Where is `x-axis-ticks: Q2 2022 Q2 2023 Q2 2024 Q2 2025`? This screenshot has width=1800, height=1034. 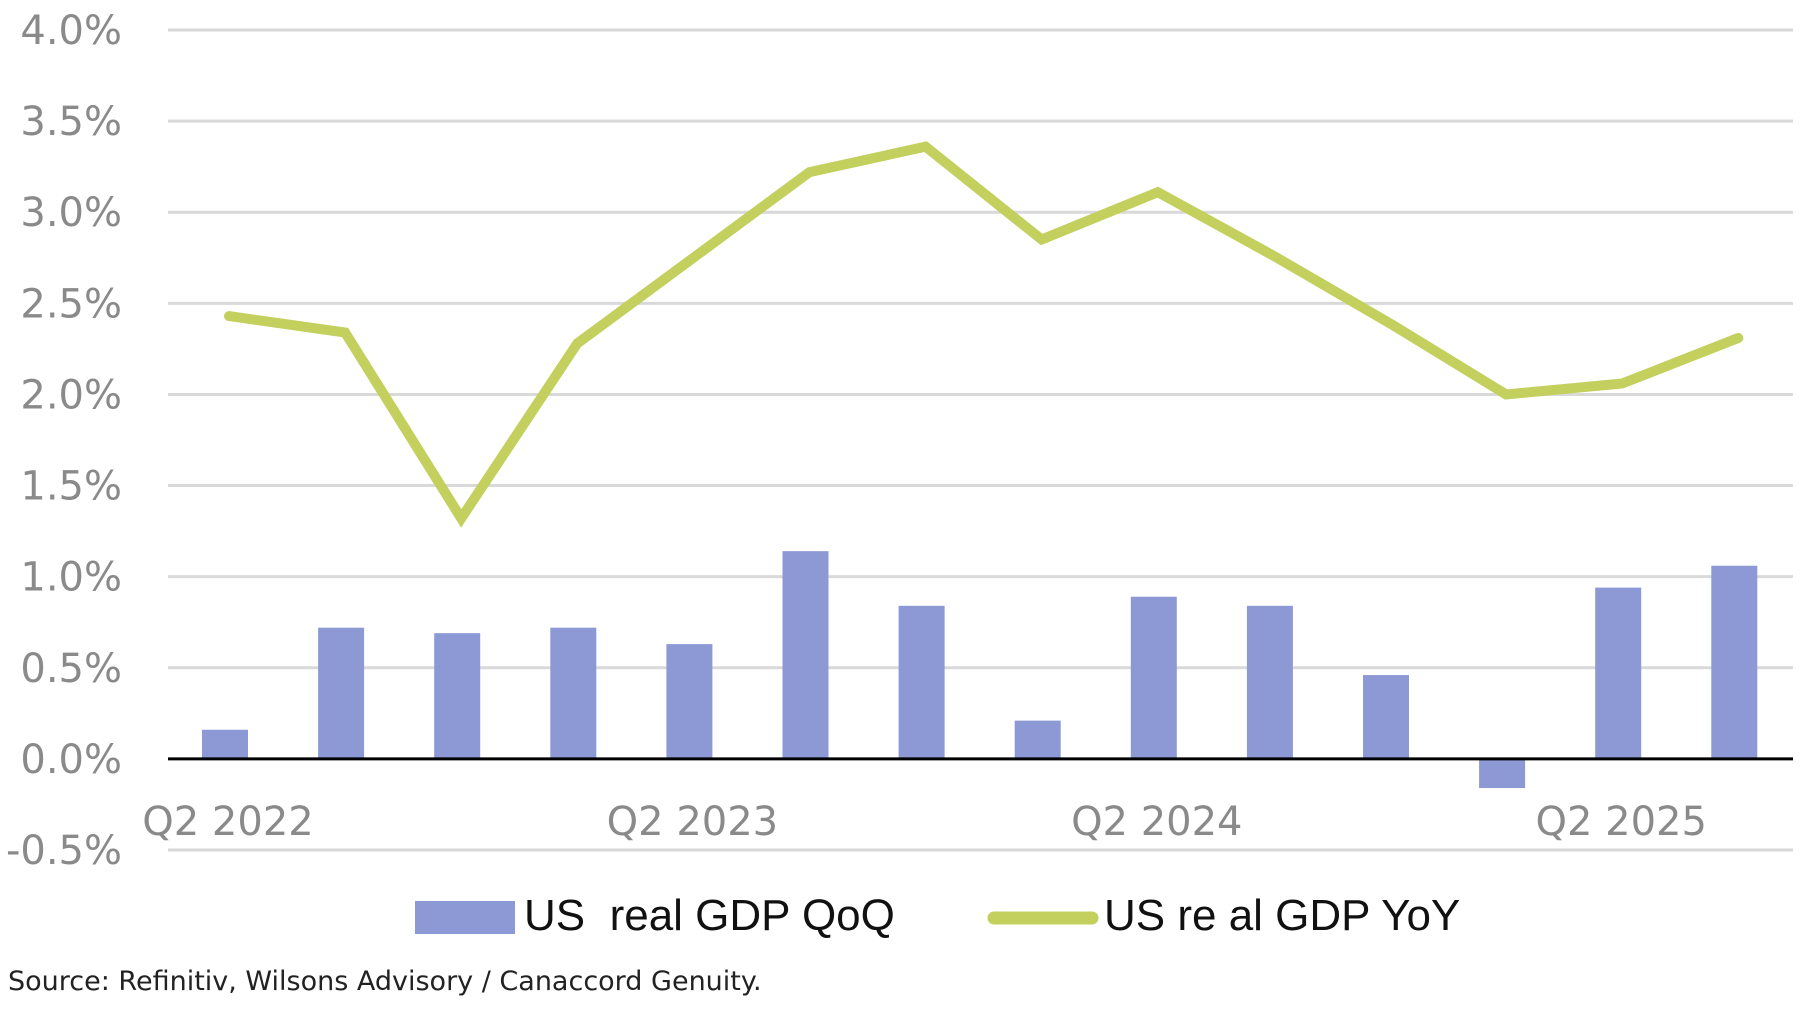
x-axis-ticks: Q2 2022 Q2 2023 Q2 2024 Q2 2025 is located at coordinates (924, 822).